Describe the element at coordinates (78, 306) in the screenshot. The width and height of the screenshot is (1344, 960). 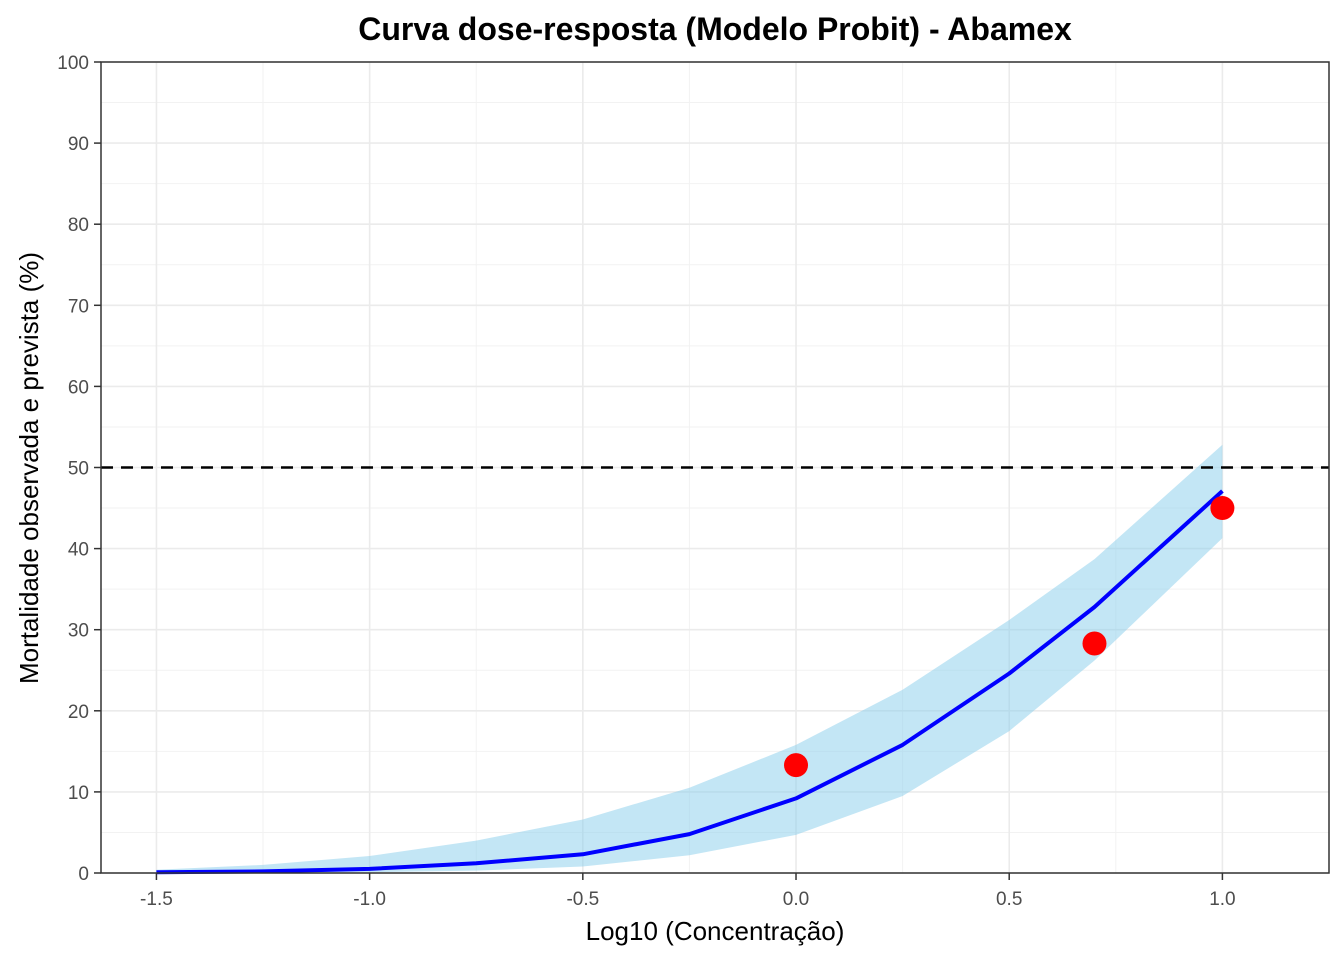
I see `y-tick-label: 70` at that location.